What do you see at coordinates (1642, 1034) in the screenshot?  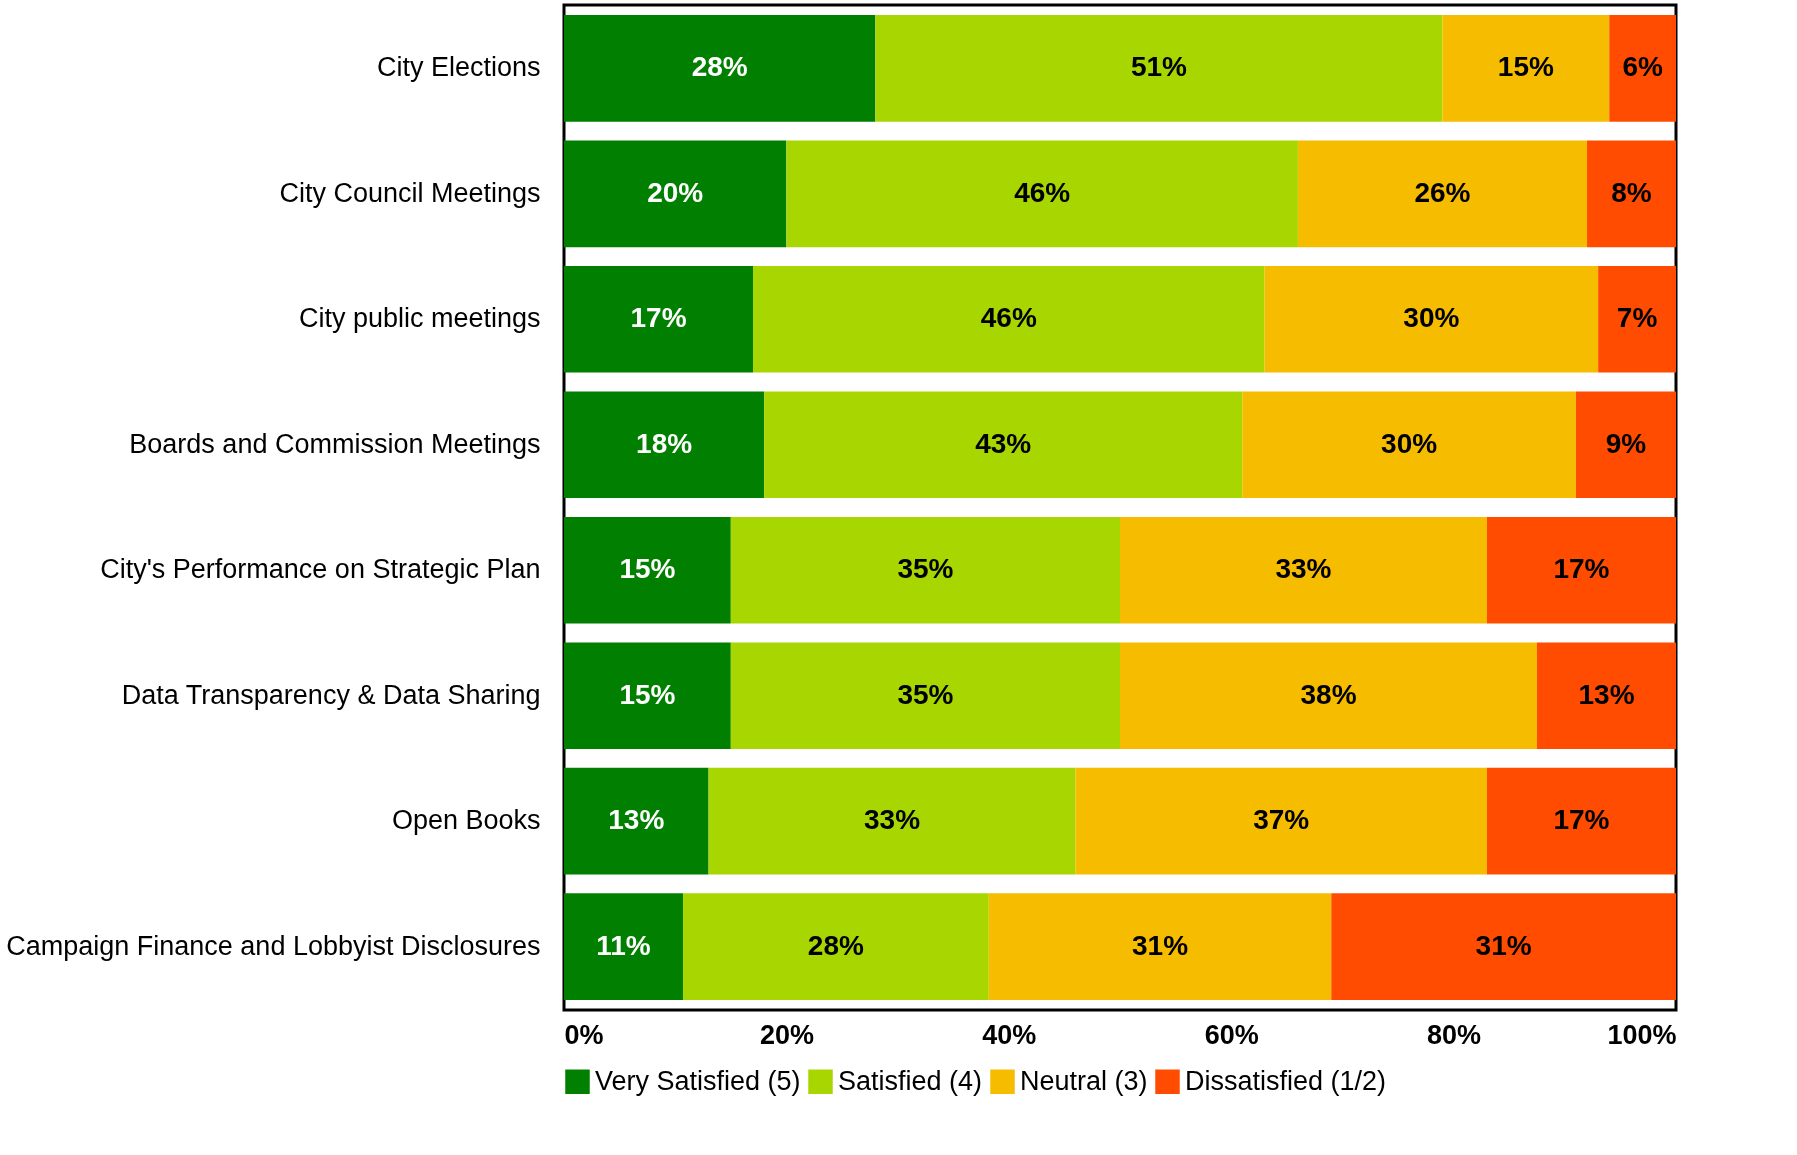 I see `x-tick-label: 100%` at bounding box center [1642, 1034].